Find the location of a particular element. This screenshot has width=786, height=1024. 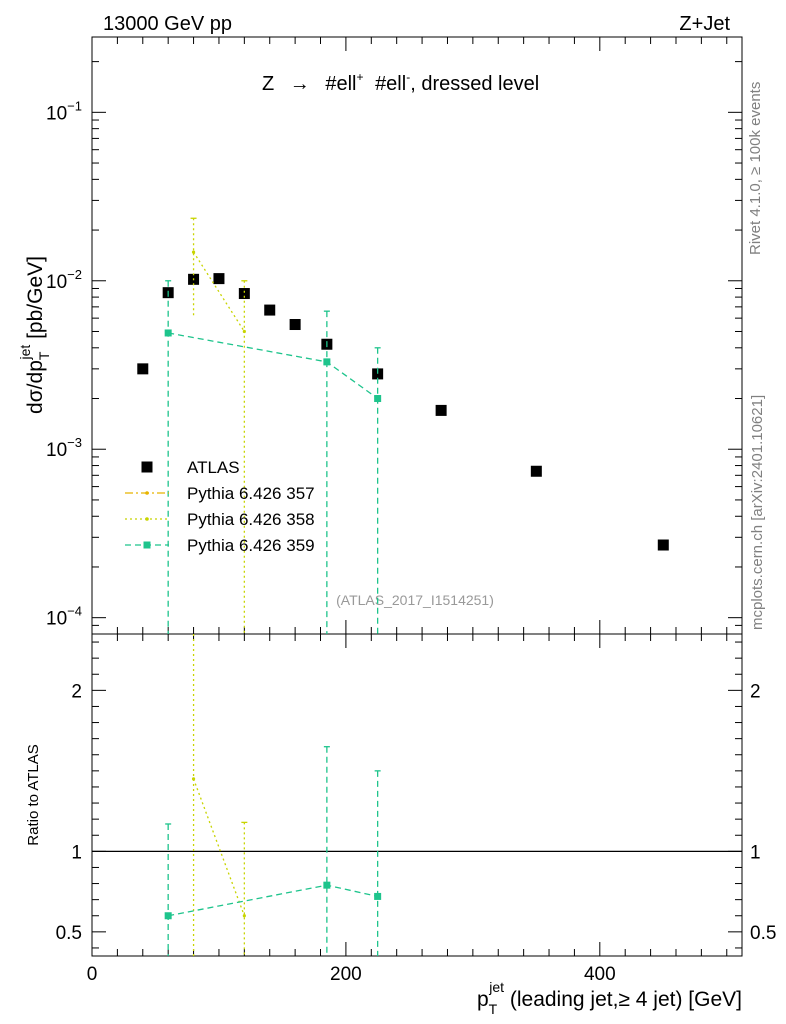

legend-label-py357: Pythia 6.426 357 is located at coordinates (251, 493).